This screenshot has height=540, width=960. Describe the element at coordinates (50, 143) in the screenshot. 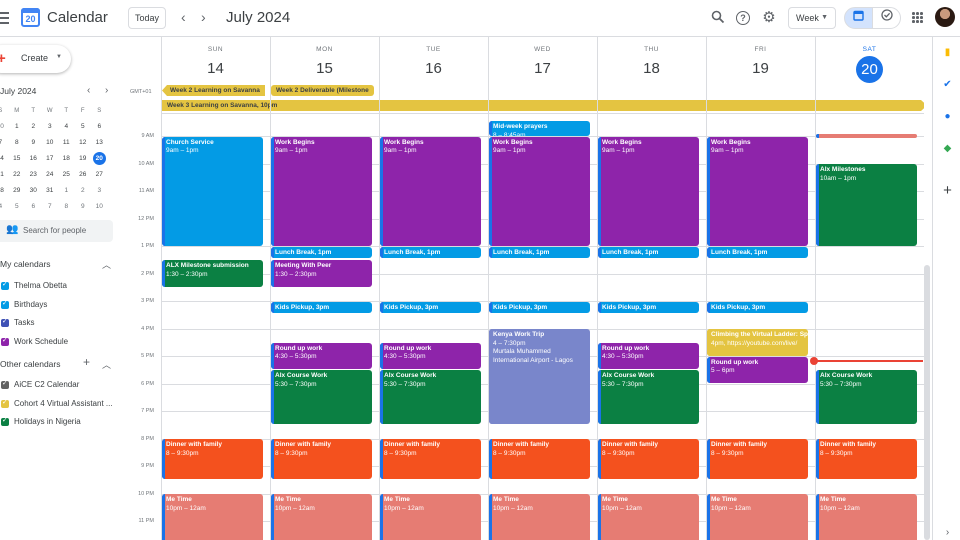

I see `mini-day: 10` at that location.